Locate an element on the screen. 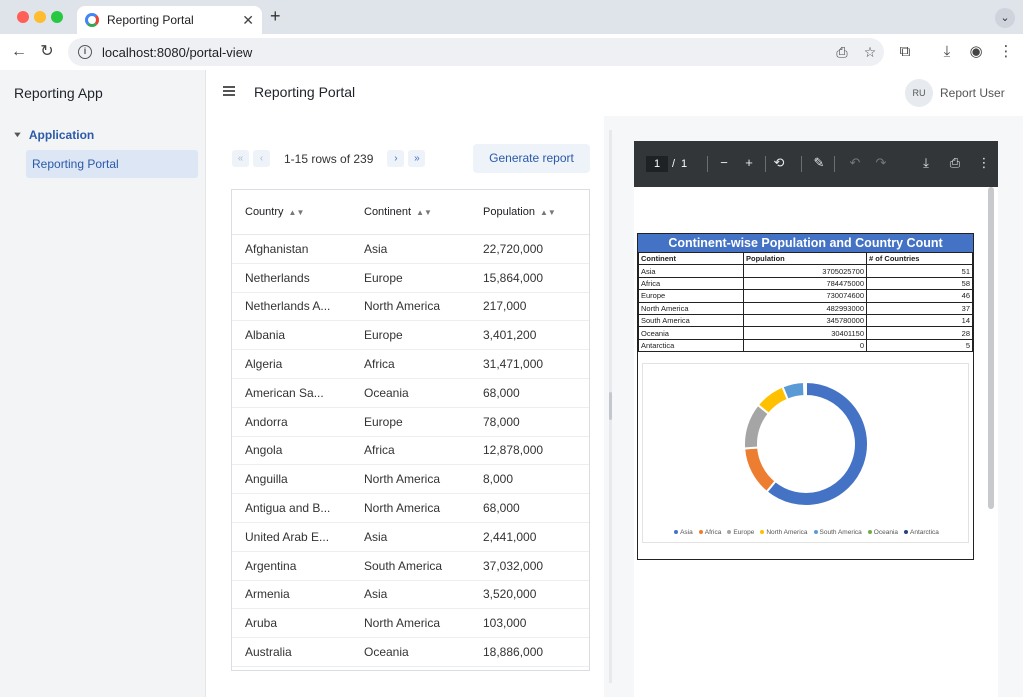 Image resolution: width=1023 pixels, height=697 pixels. donut-slice-oceania is located at coordinates (805, 389).